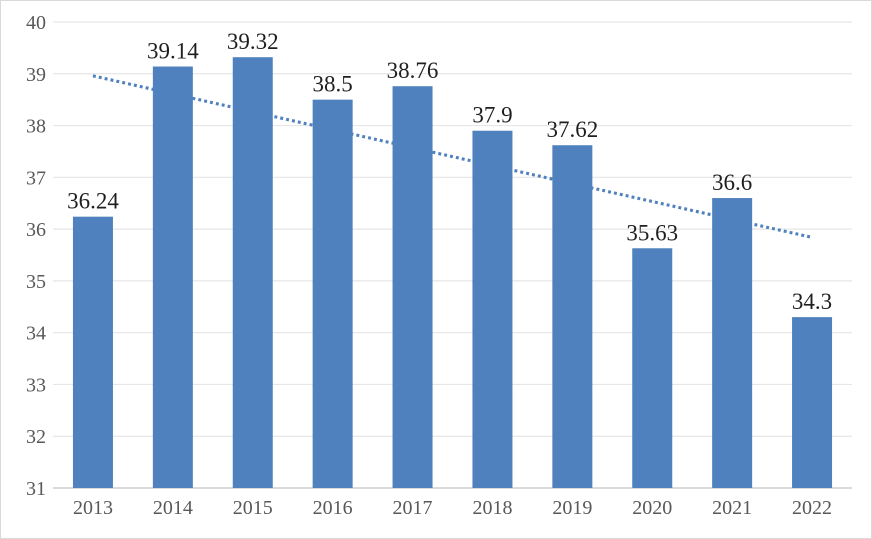 This screenshot has width=872, height=539. I want to click on x-tick-label: 2019, so click(572, 508).